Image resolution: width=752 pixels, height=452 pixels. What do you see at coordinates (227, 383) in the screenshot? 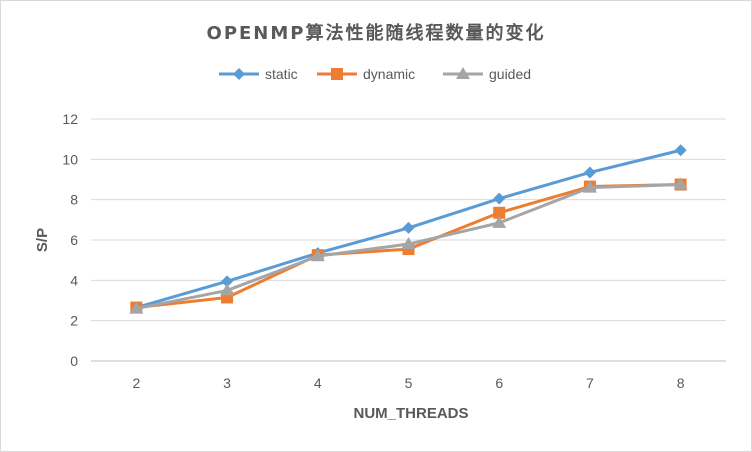
I see `x-tick-label: 3` at bounding box center [227, 383].